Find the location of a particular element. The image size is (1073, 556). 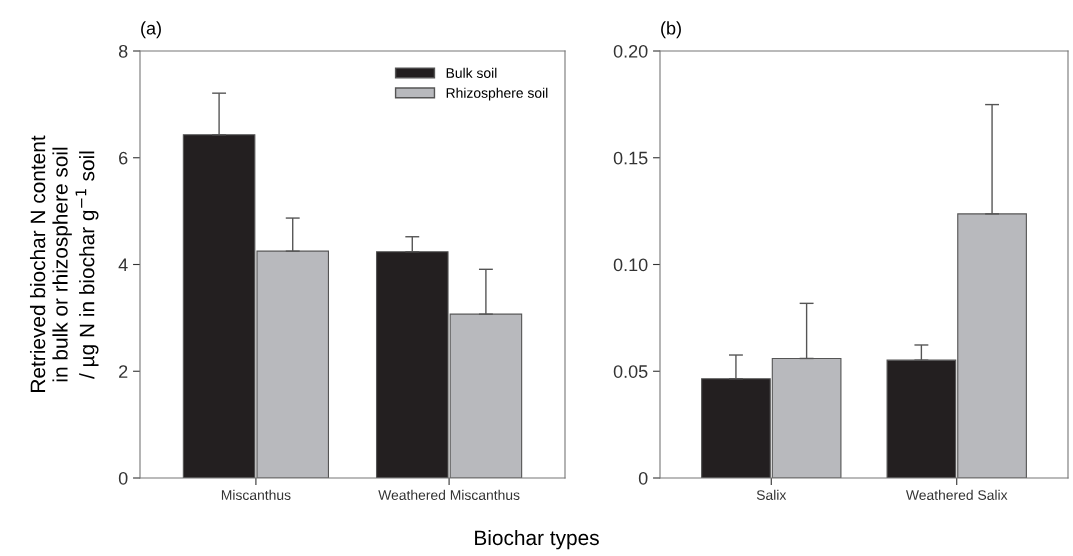

chart-title: (a) is located at coordinates (151, 30).